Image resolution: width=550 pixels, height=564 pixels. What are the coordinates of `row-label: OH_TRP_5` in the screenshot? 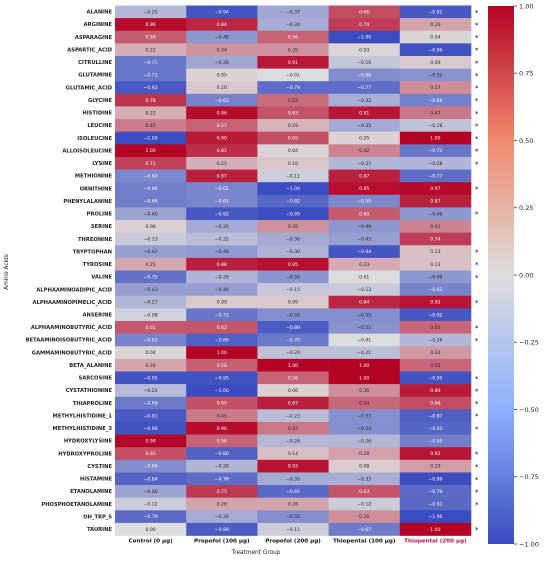 It's located at (97, 517).